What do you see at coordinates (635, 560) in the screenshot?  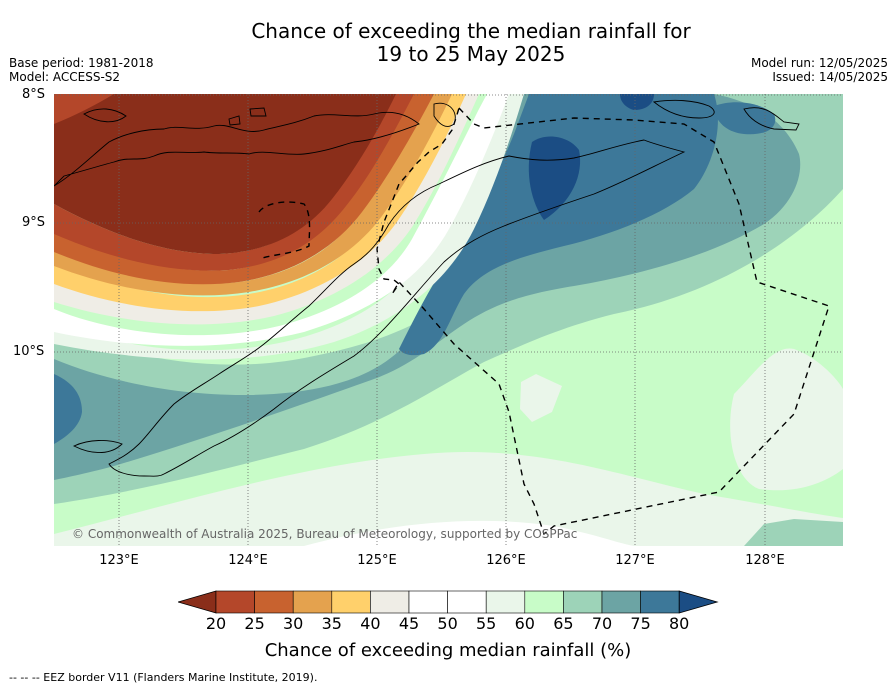 I see `lon-label-127e: 127°E` at bounding box center [635, 560].